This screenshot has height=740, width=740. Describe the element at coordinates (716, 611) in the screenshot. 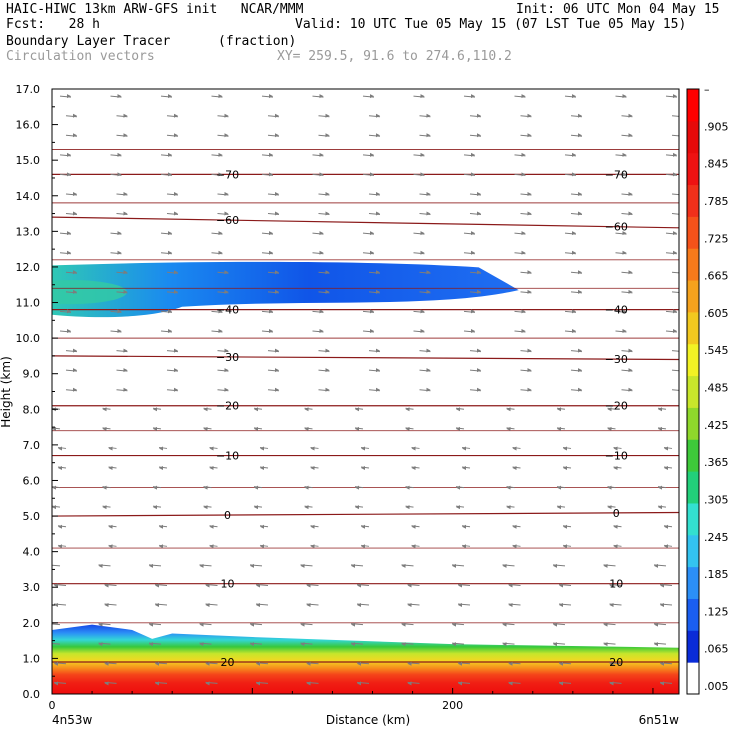

I see `colorbar-label: .125` at that location.